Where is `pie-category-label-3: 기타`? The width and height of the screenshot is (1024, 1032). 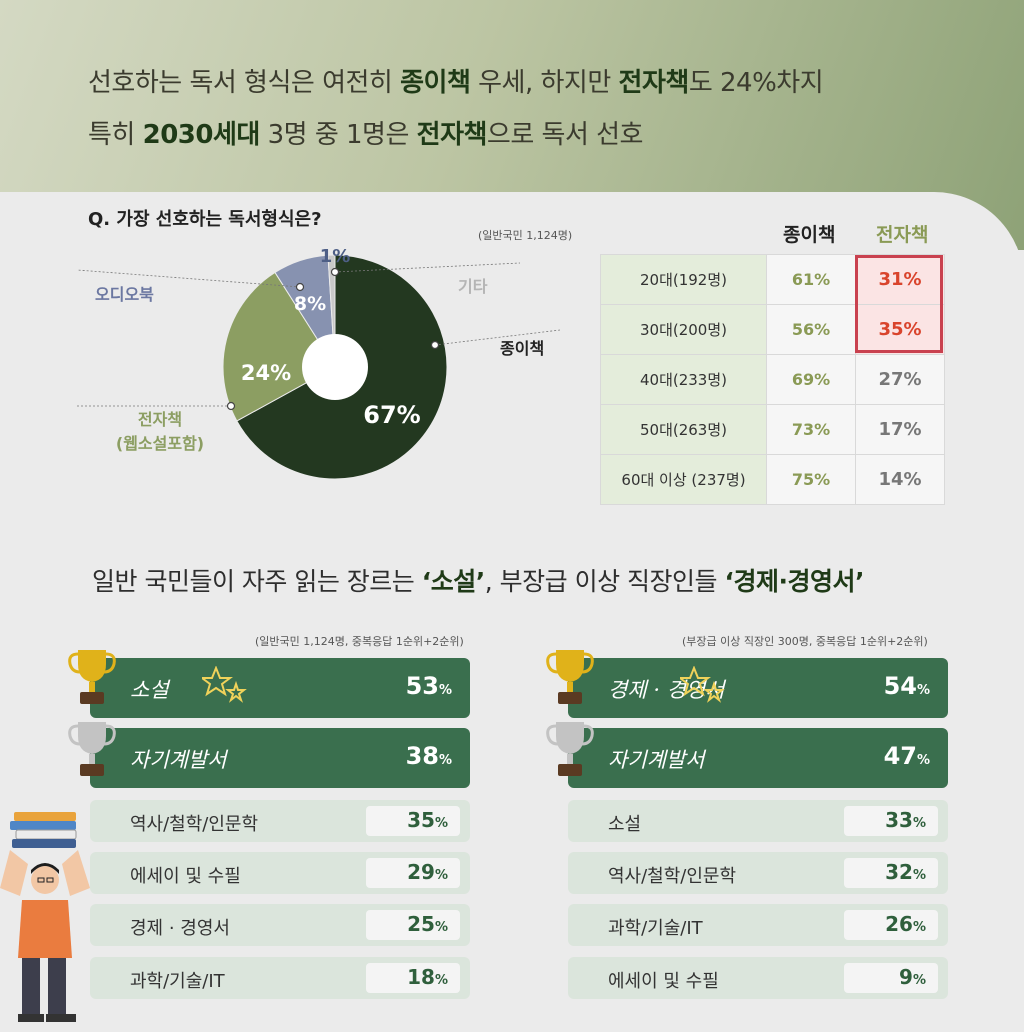 pie-category-label-3: 기타 is located at coordinates (473, 286).